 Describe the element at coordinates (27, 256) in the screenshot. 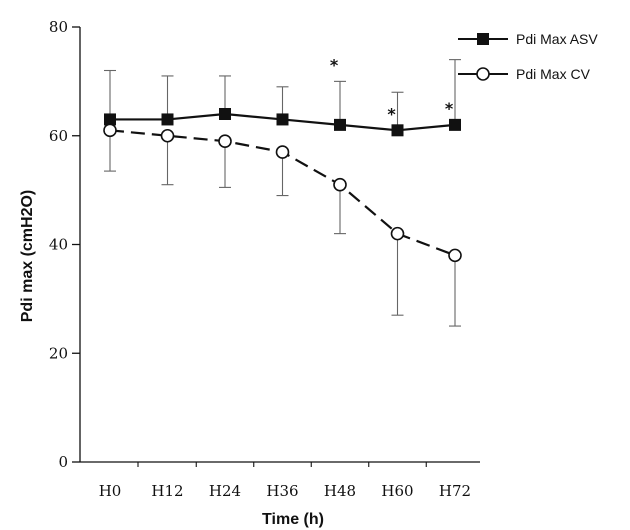

I see `y-axis-title: Pdi max (cmH2O)` at that location.